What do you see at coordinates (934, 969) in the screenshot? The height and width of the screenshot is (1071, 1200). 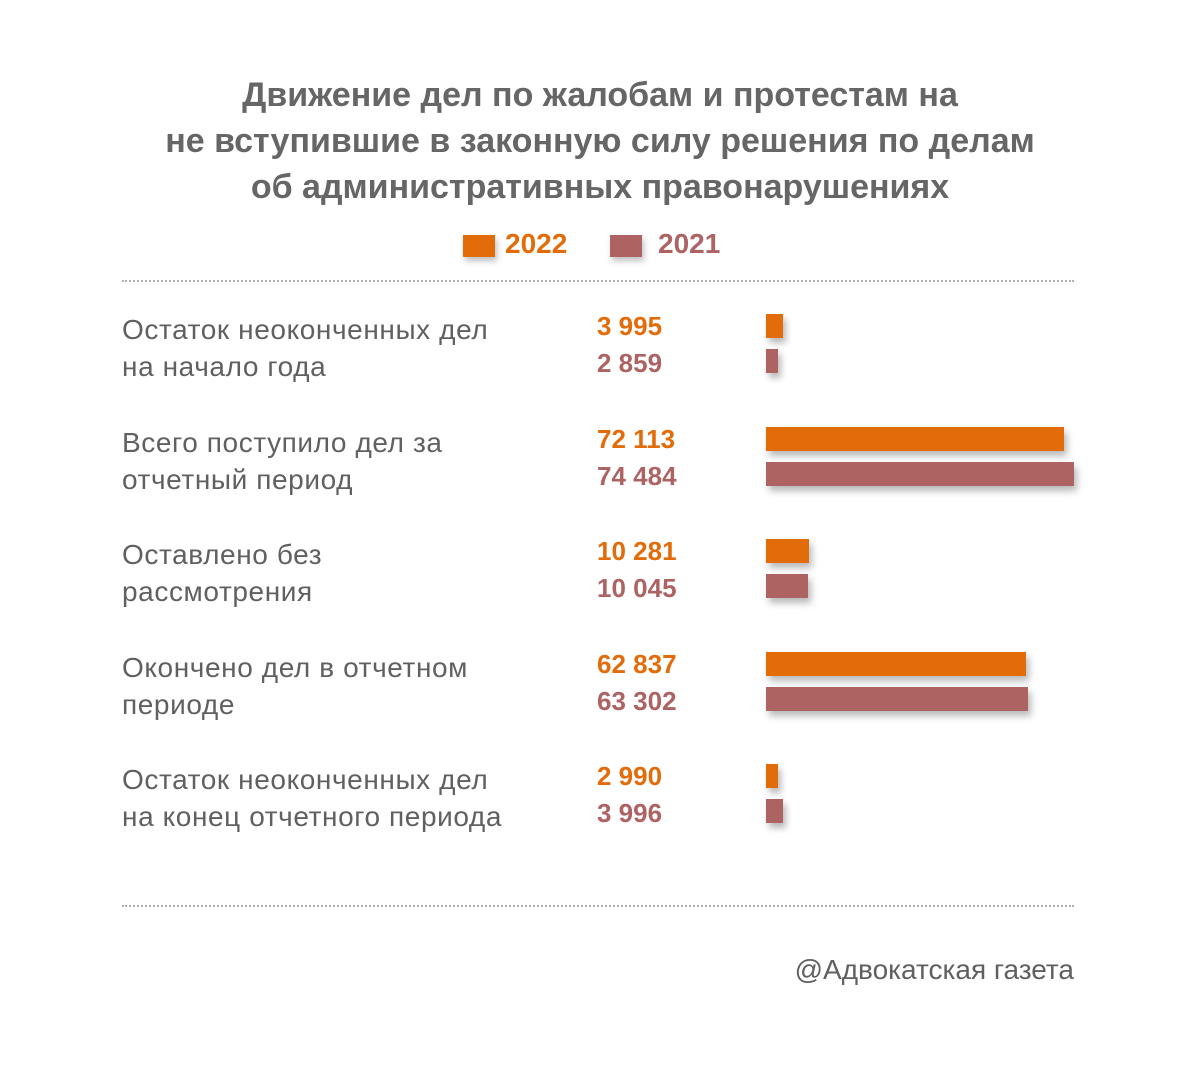 I see `source-credit: @Адвокатская газета` at bounding box center [934, 969].